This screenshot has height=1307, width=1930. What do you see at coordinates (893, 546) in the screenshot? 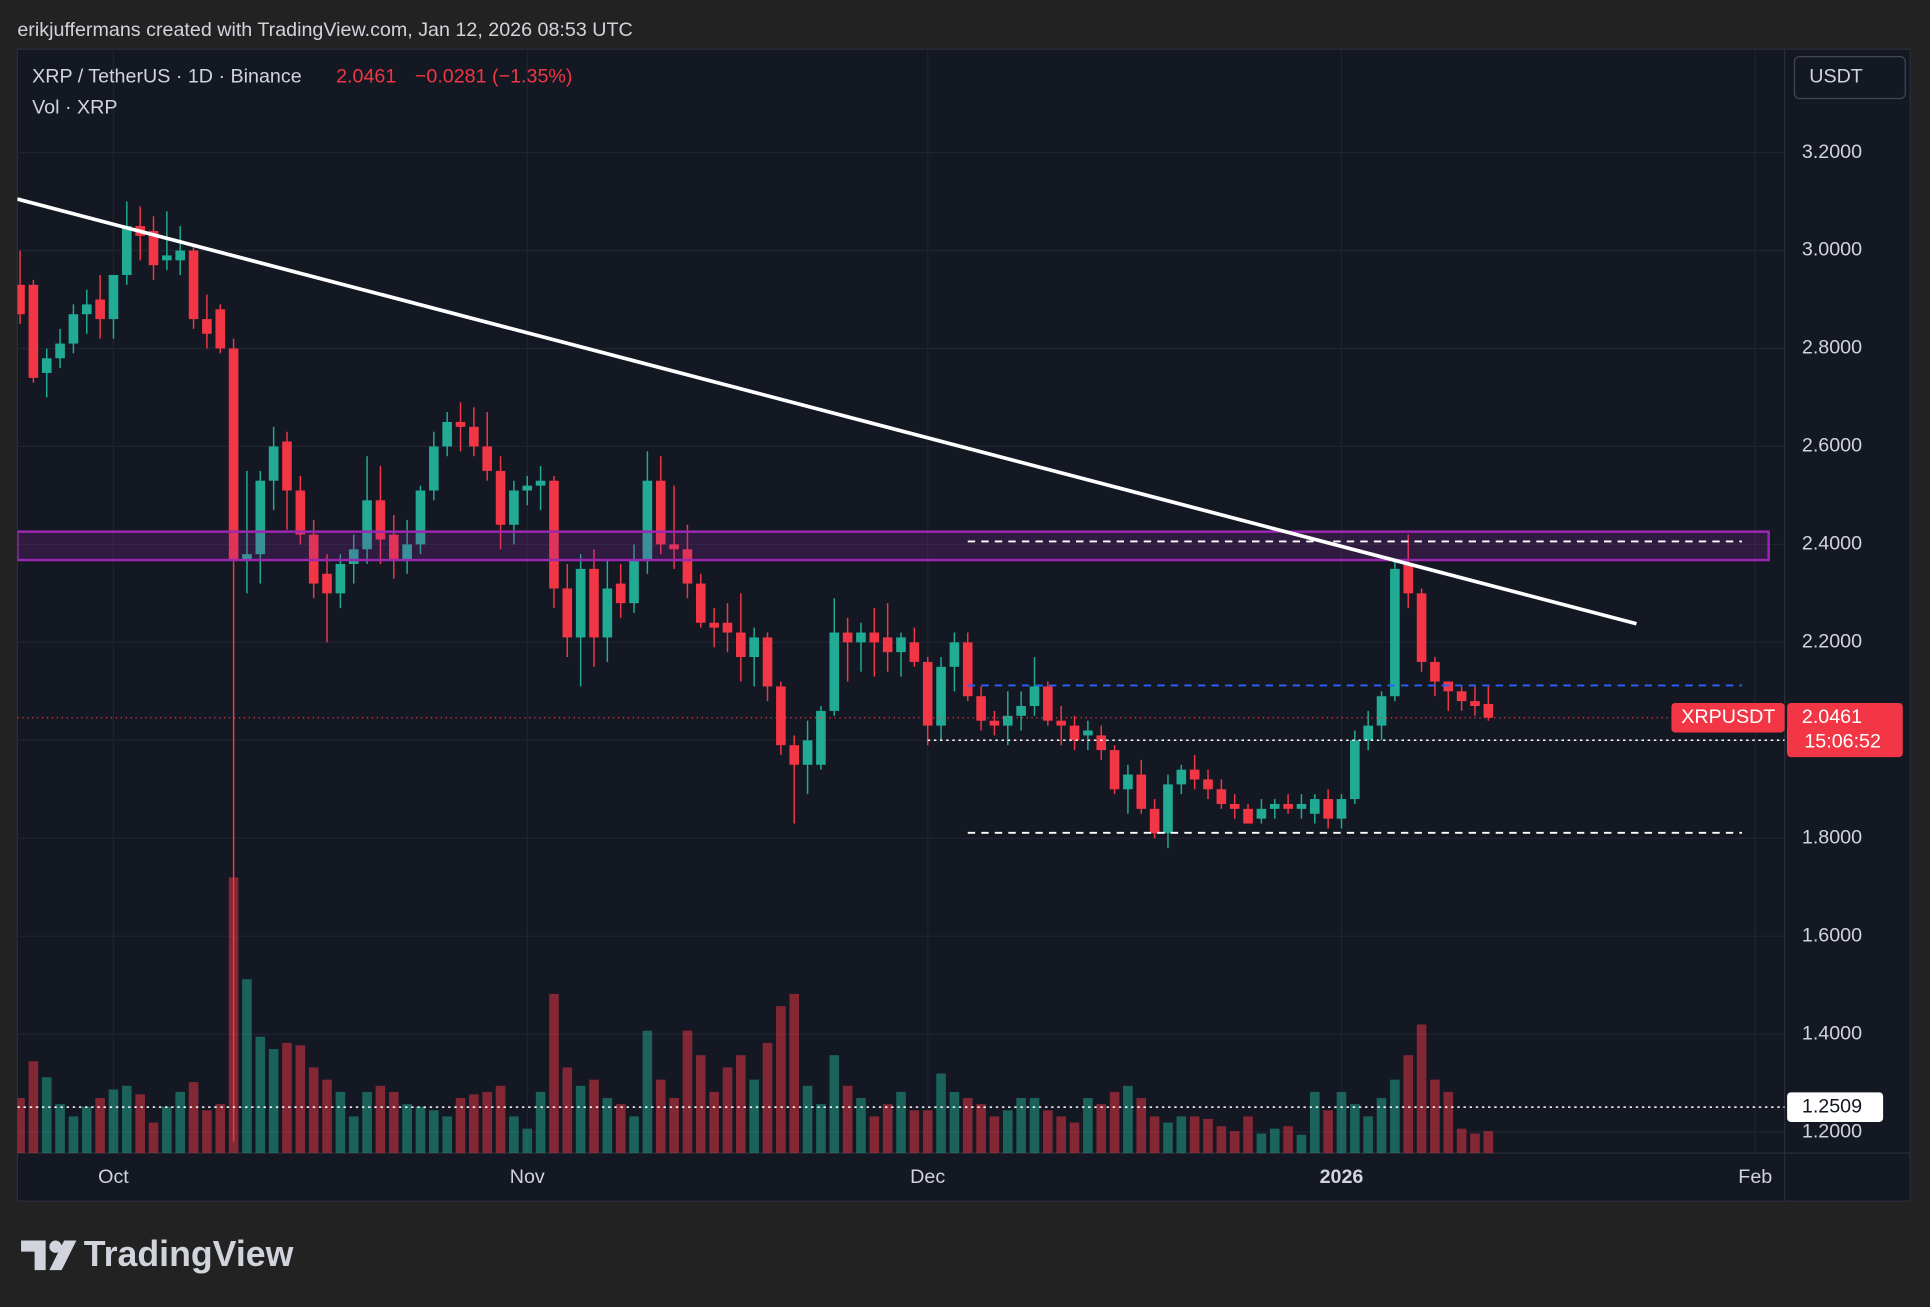
I see `resistance-zone` at bounding box center [893, 546].